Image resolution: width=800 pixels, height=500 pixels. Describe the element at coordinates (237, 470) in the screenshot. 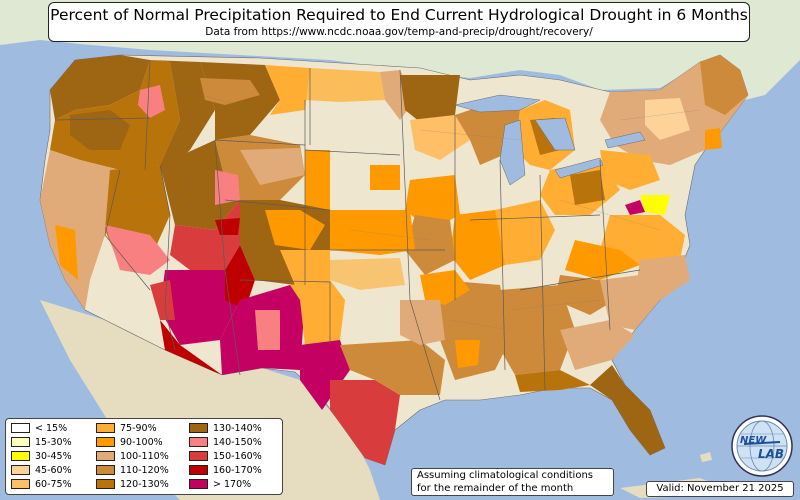

I see `legend-label: 160-170%` at that location.